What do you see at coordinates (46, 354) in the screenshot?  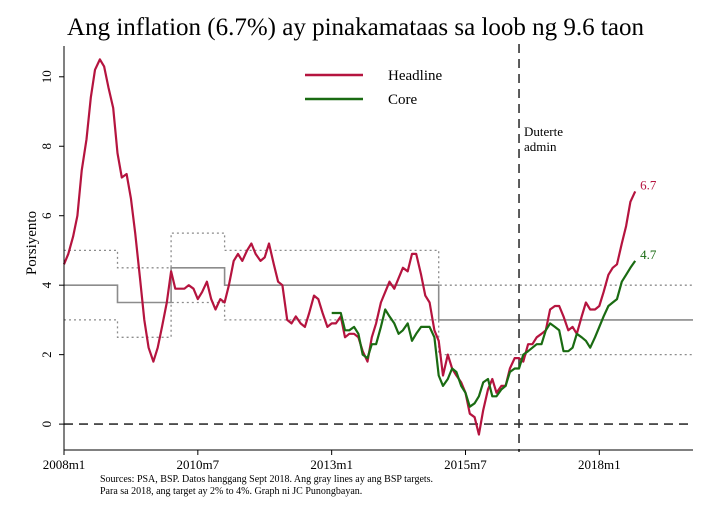 I see `y-tick-label: 2` at bounding box center [46, 354].